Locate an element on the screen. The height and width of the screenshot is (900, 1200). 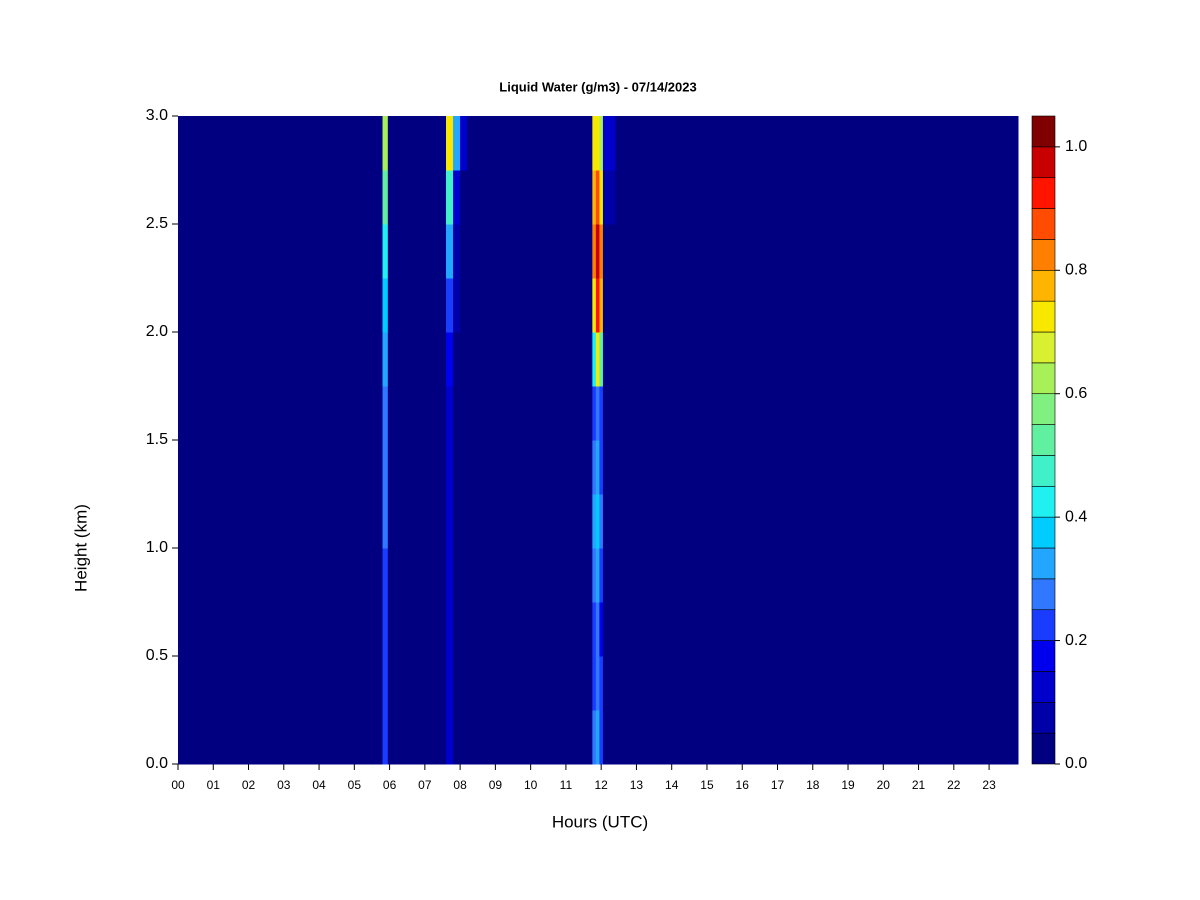
x-tick-label: 08 is located at coordinates (460, 785).